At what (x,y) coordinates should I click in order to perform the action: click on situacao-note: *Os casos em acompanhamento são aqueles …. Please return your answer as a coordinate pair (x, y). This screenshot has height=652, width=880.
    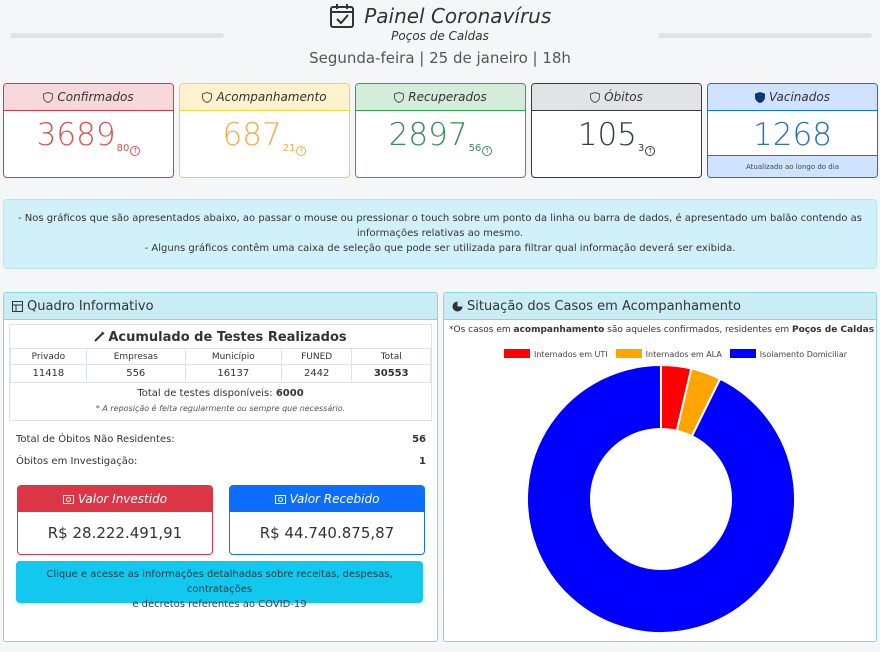
    Looking at the image, I should click on (661, 330).